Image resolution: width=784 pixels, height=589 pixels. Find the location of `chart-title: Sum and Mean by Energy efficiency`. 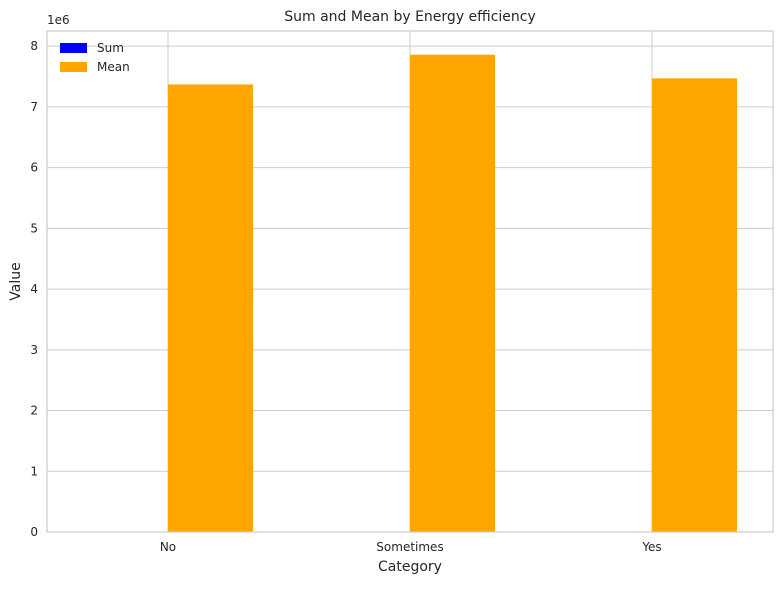

chart-title: Sum and Mean by Energy efficiency is located at coordinates (410, 17).